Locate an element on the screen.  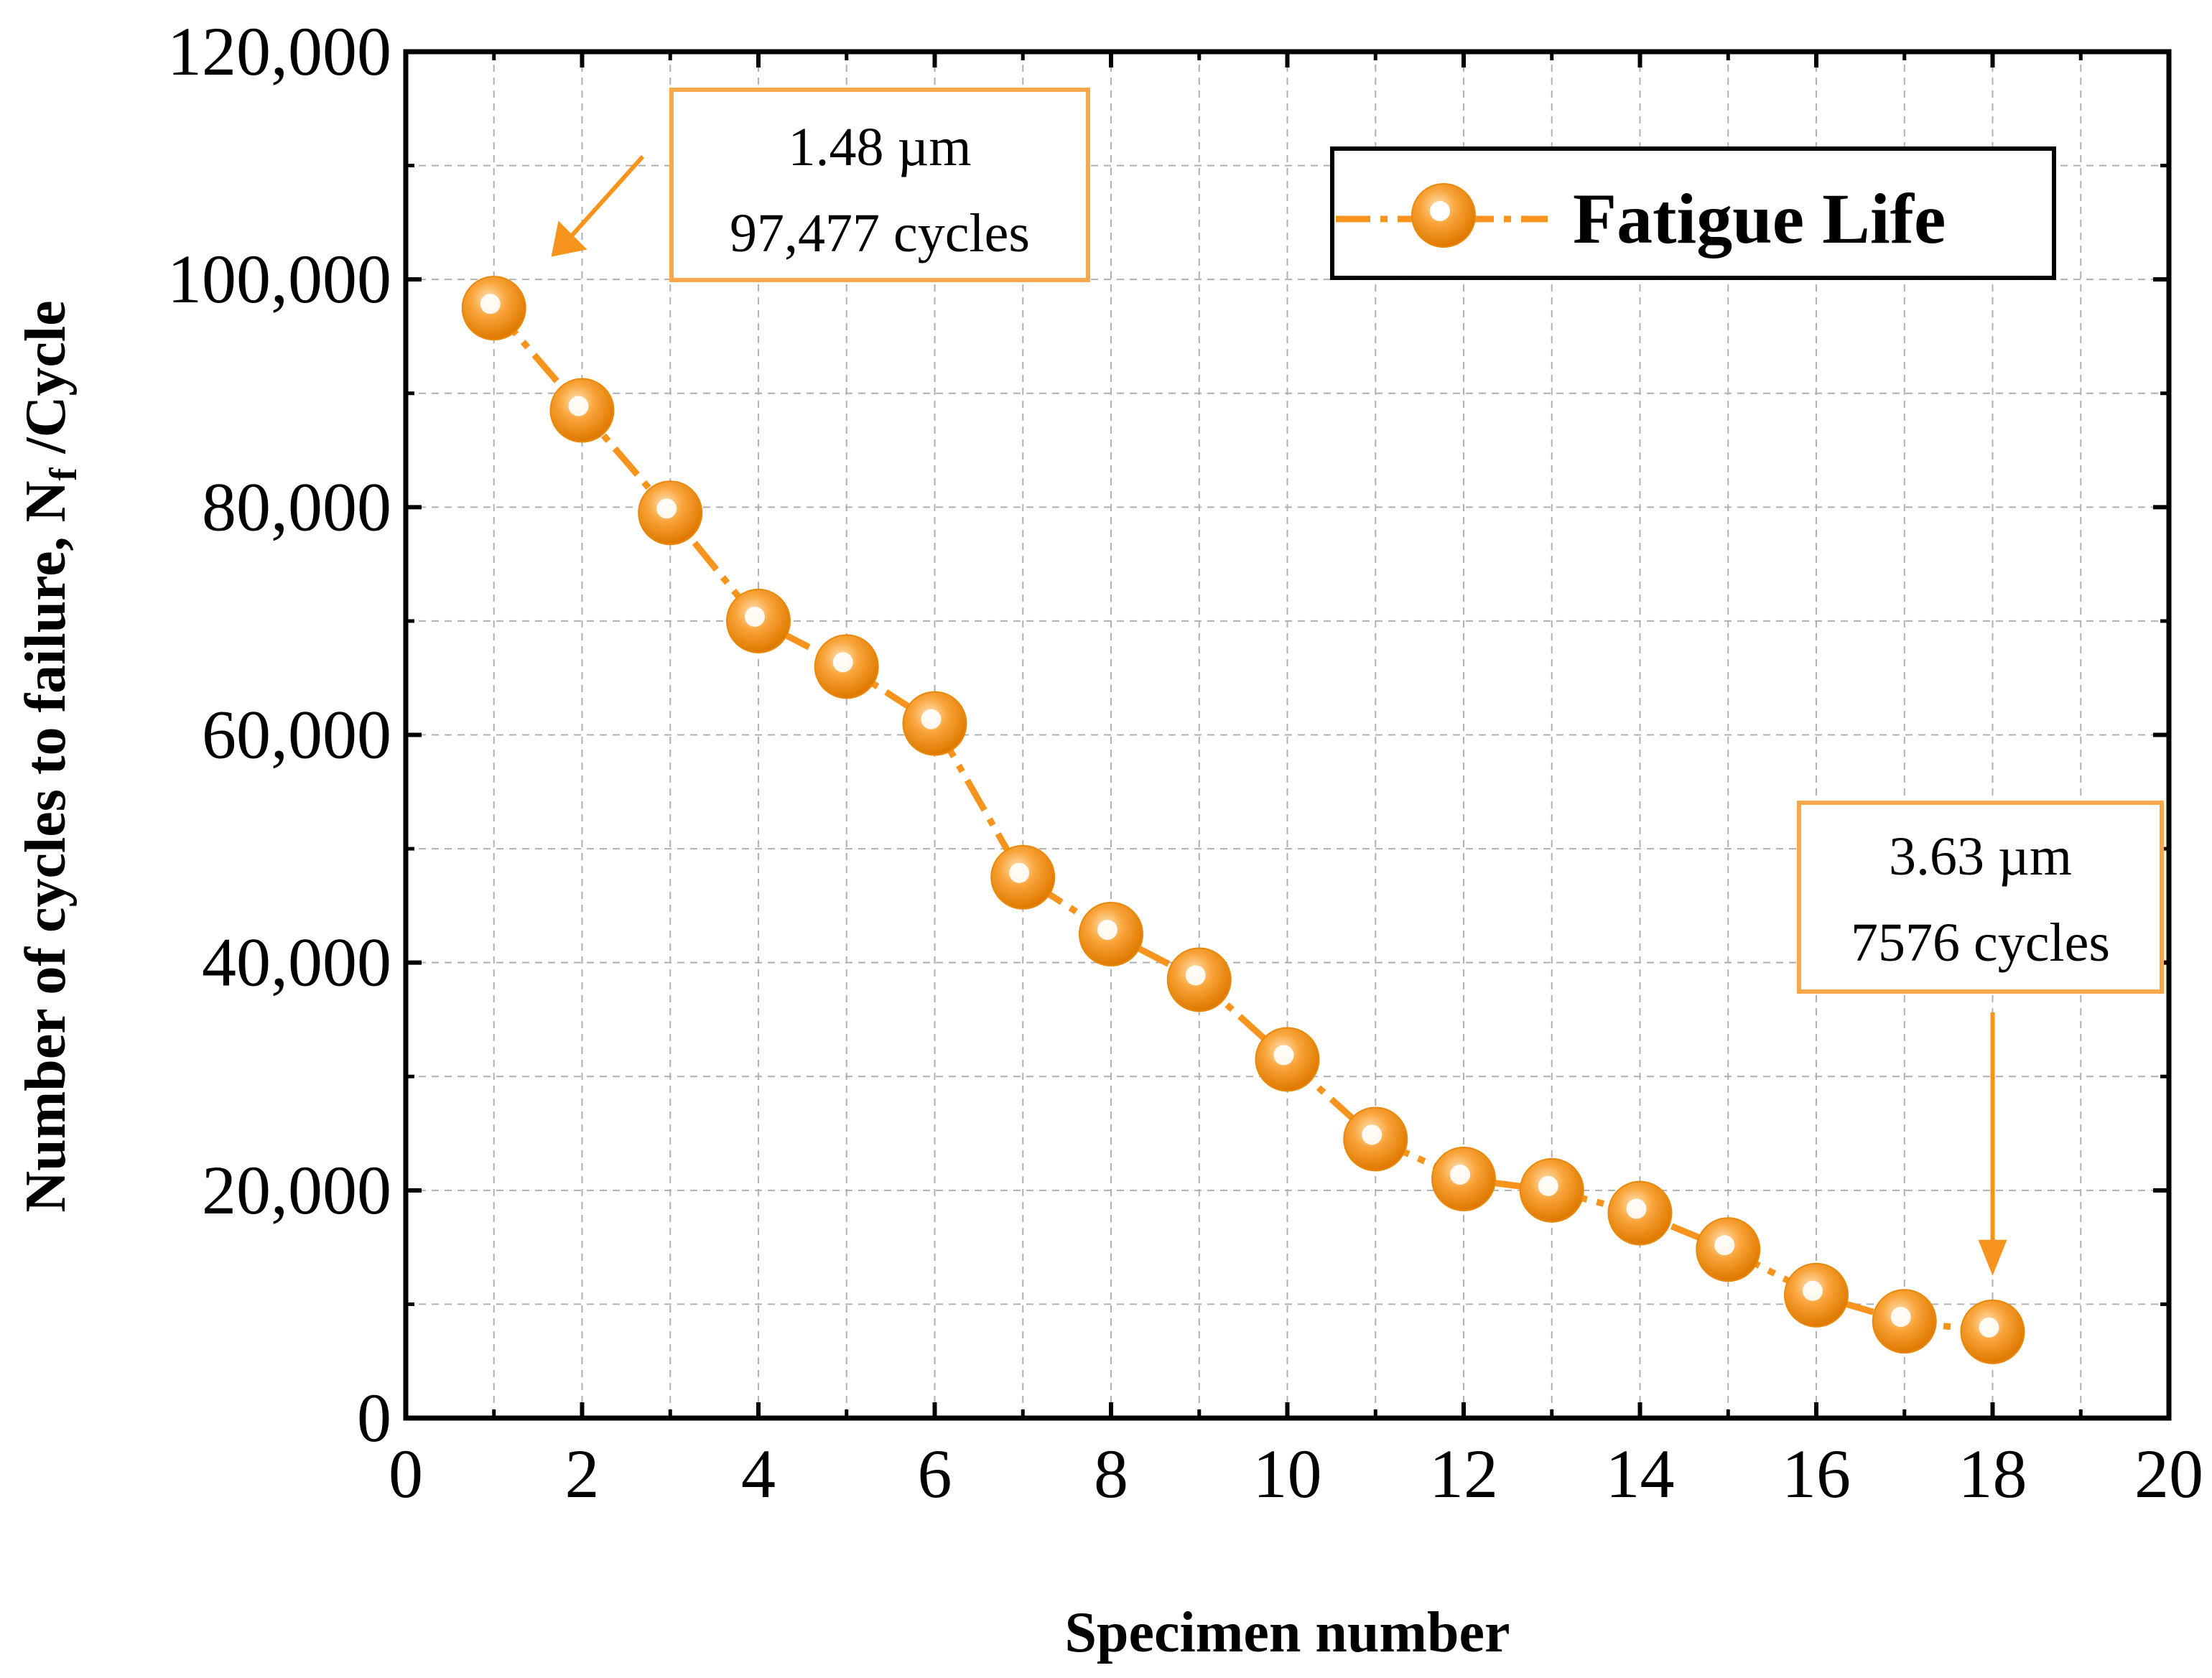
legend-marker-highlight is located at coordinates (1440, 211).